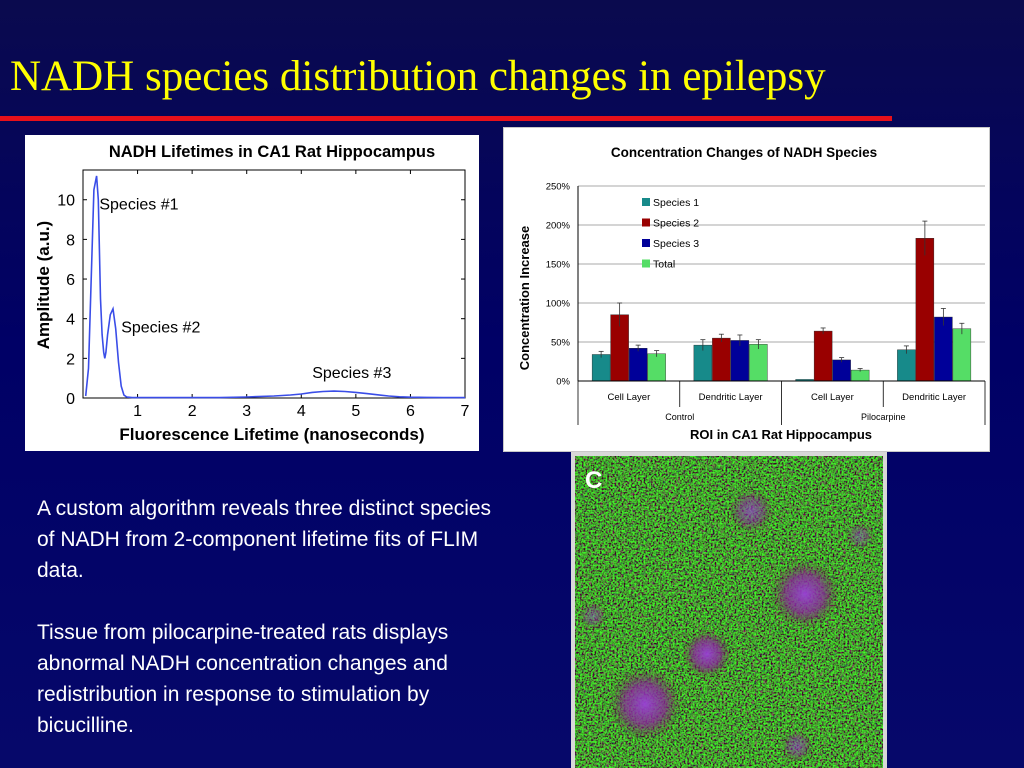  What do you see at coordinates (593, 480) in the screenshot?
I see `panel-letter-label: C` at bounding box center [593, 480].